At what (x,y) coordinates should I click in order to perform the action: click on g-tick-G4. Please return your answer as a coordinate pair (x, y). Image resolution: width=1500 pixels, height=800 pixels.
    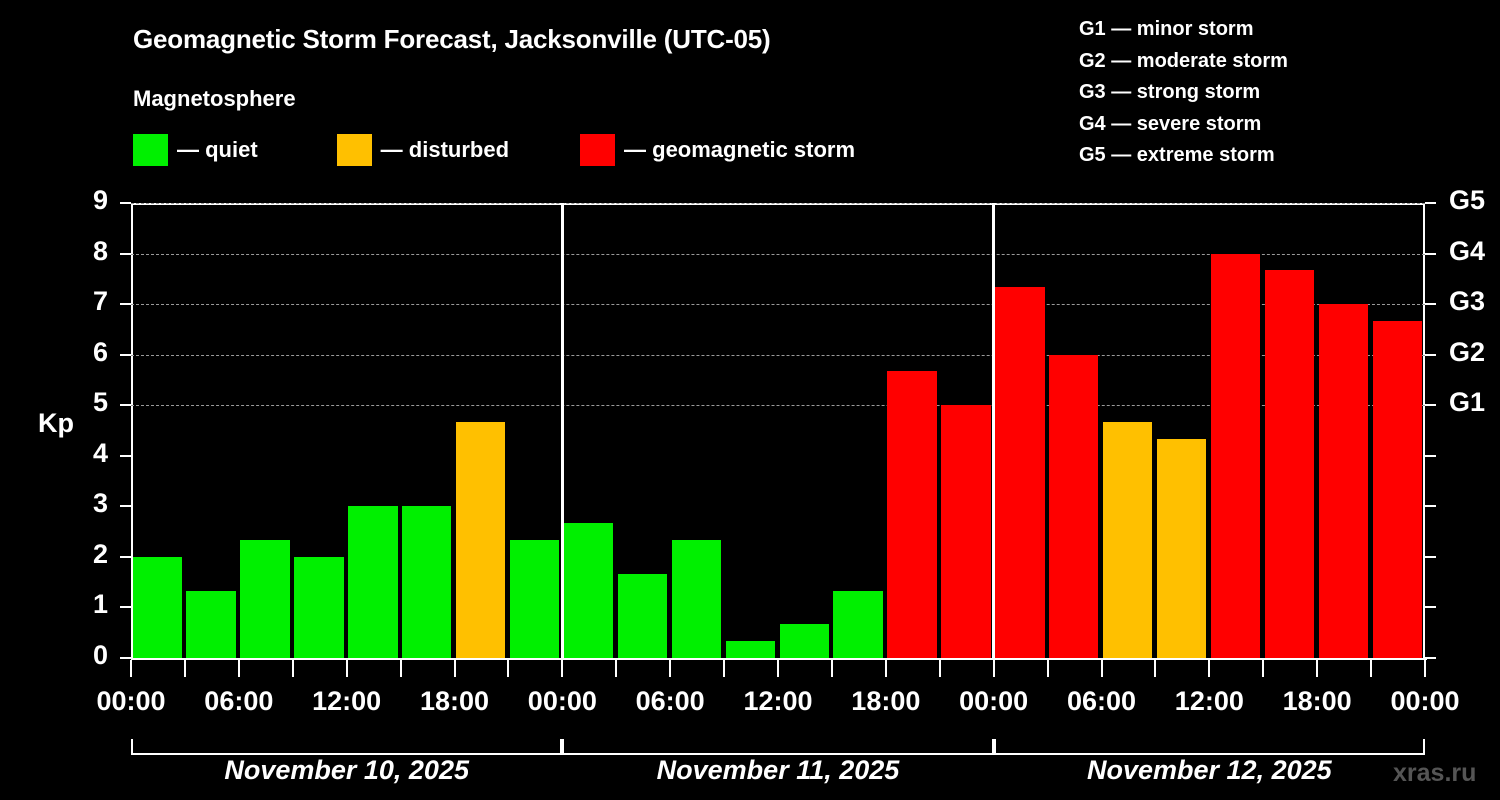
    Looking at the image, I should click on (1430, 253).